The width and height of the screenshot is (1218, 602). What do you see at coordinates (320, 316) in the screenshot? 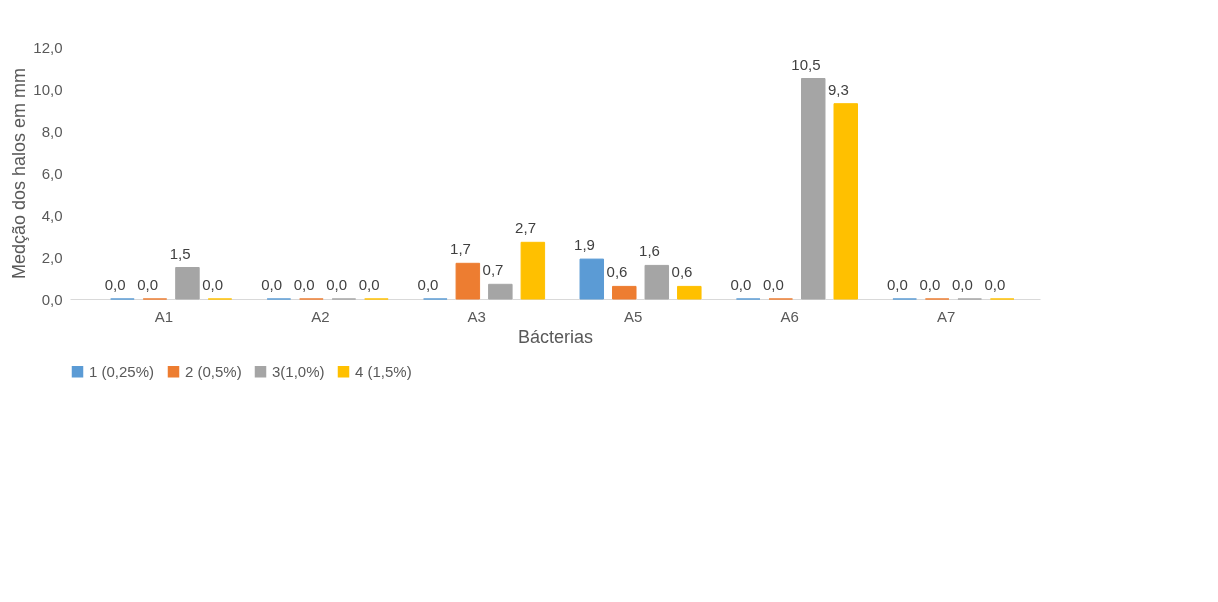
I see `x-tick-label: A2` at bounding box center [320, 316].